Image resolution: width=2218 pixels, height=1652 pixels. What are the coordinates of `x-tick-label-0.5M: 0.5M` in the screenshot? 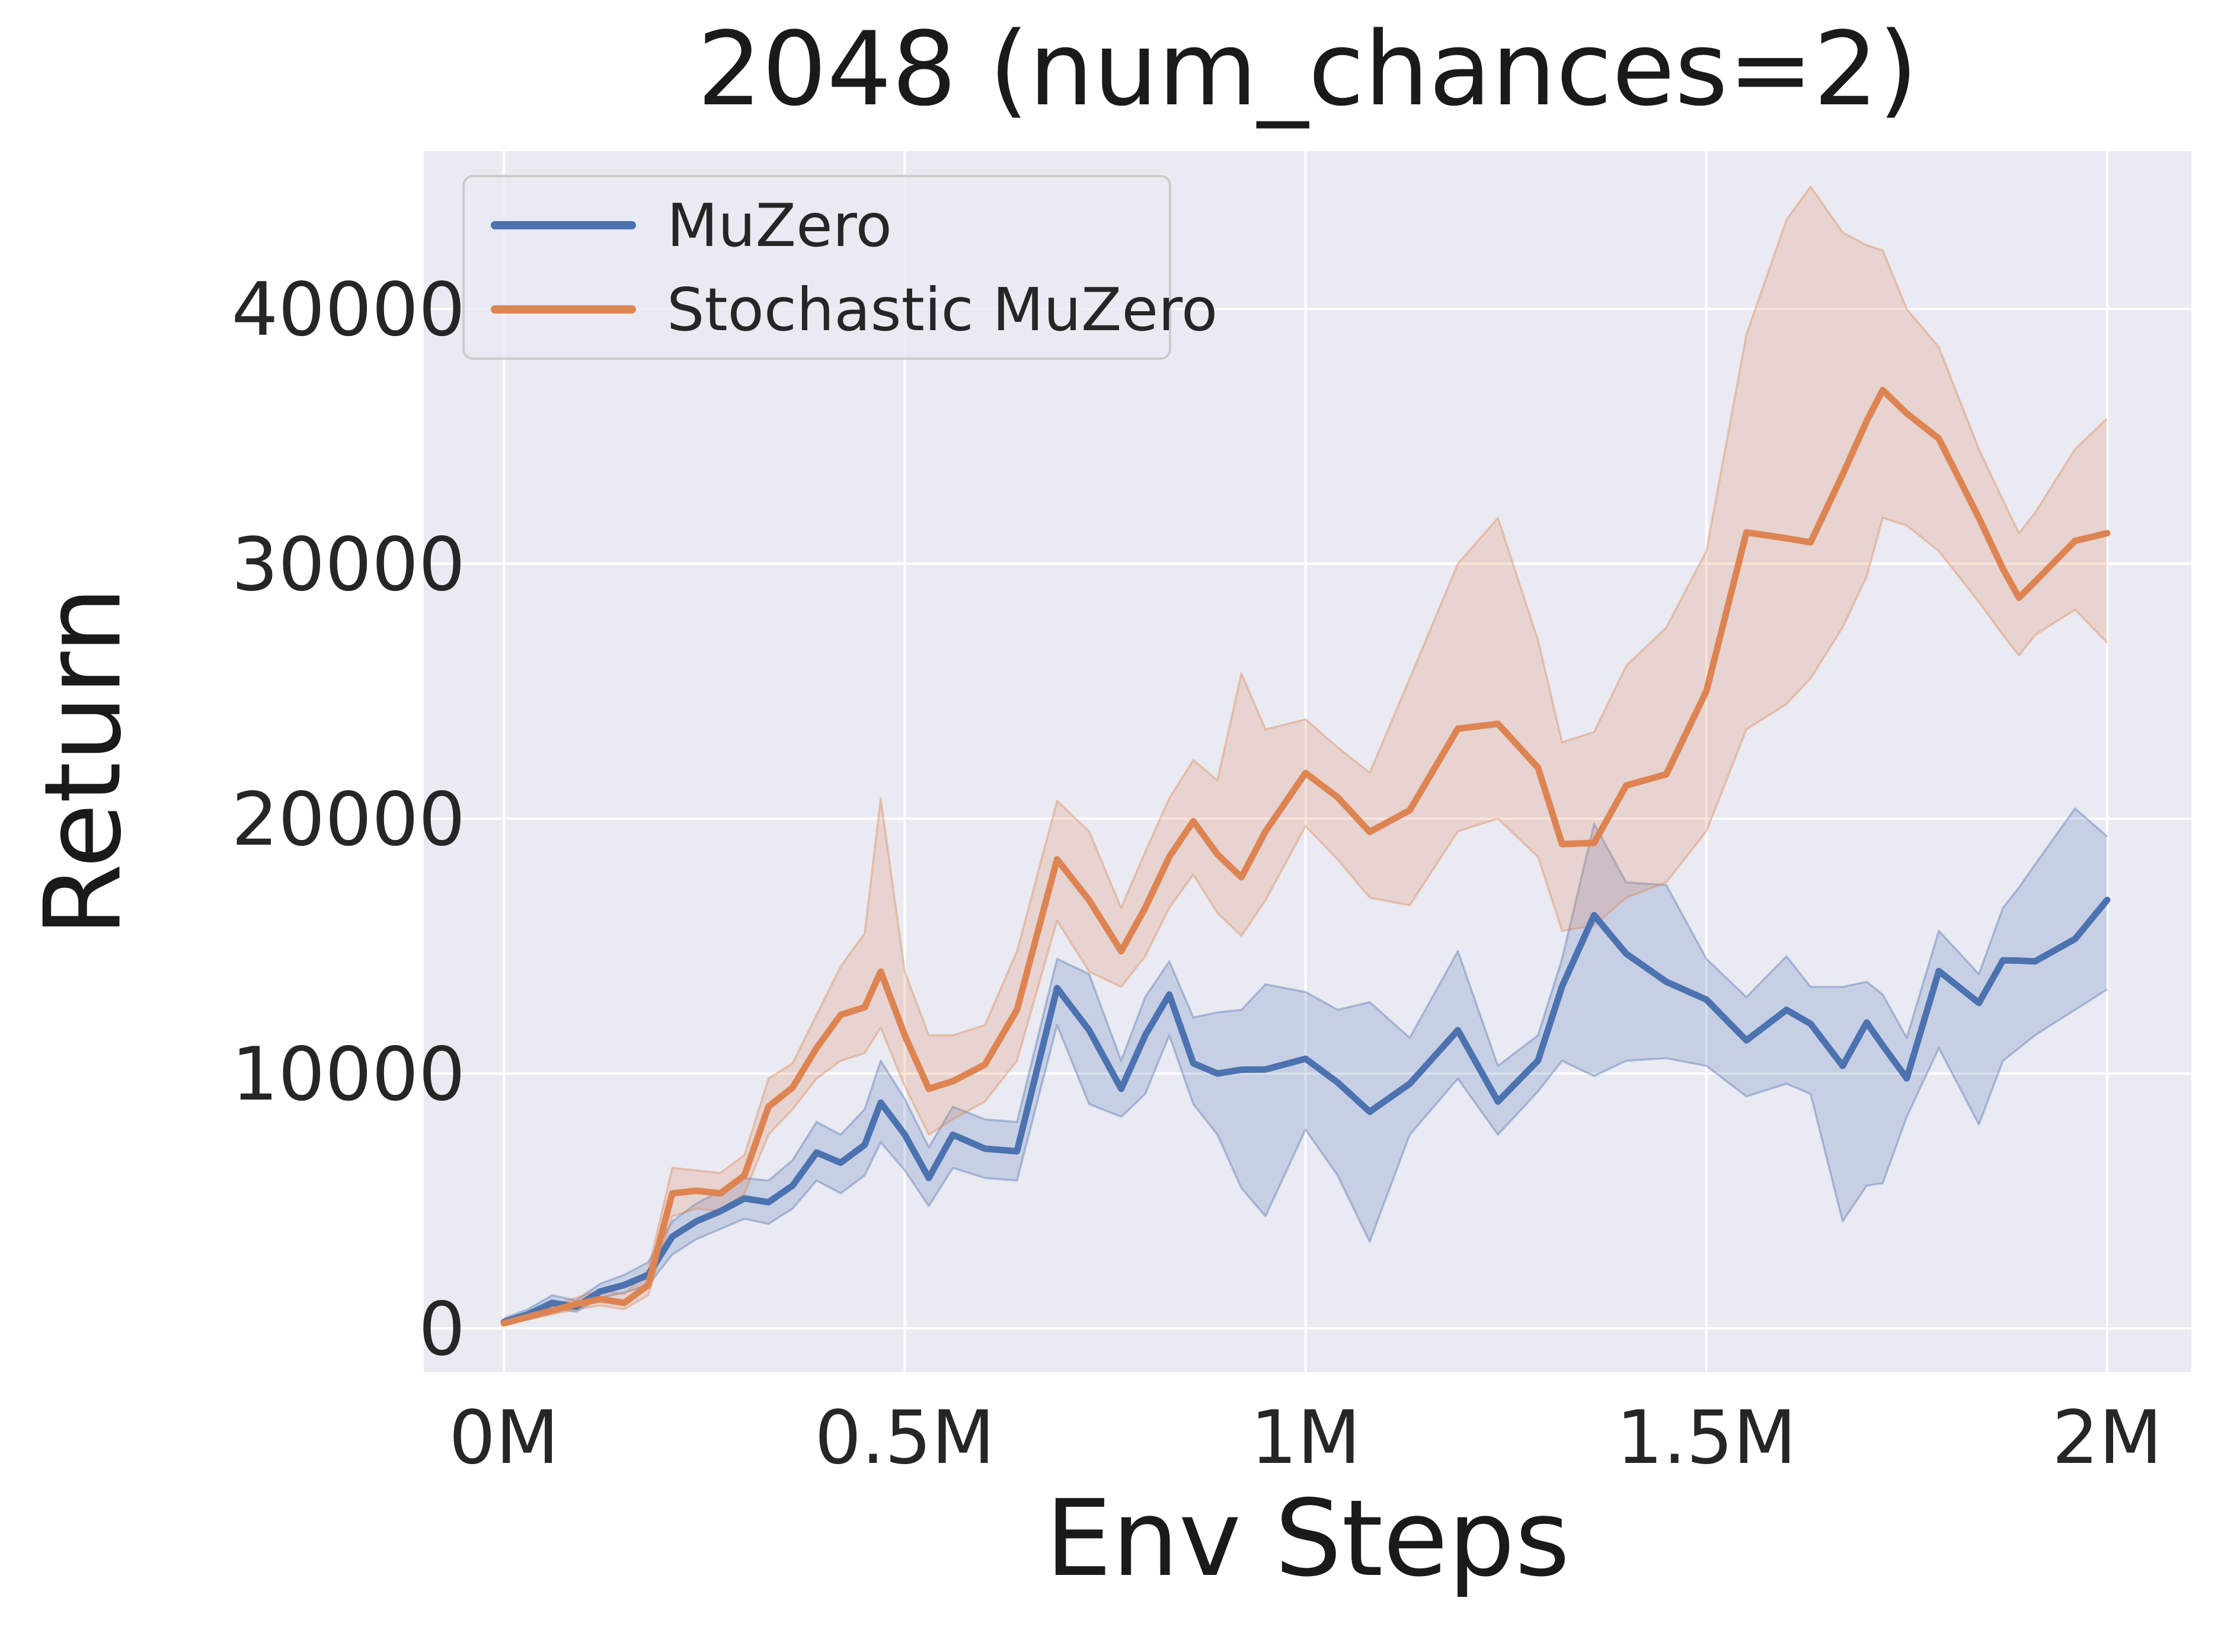 It's located at (904, 1438).